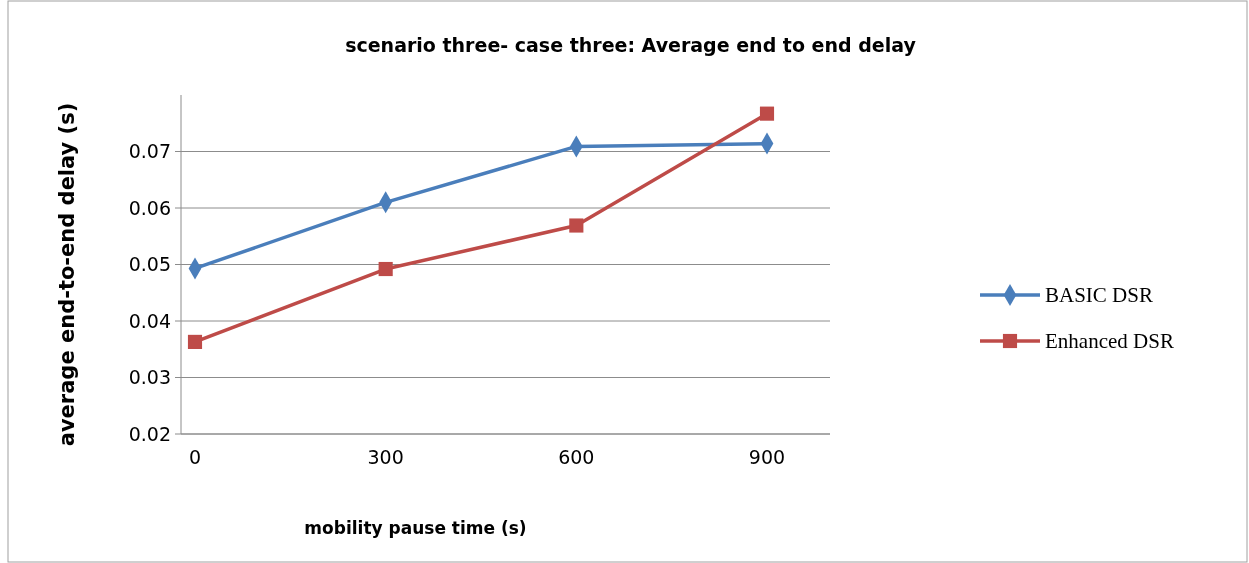 The width and height of the screenshot is (1249, 563). Describe the element at coordinates (149, 207) in the screenshot. I see `y-tick-label: 0.06` at that location.